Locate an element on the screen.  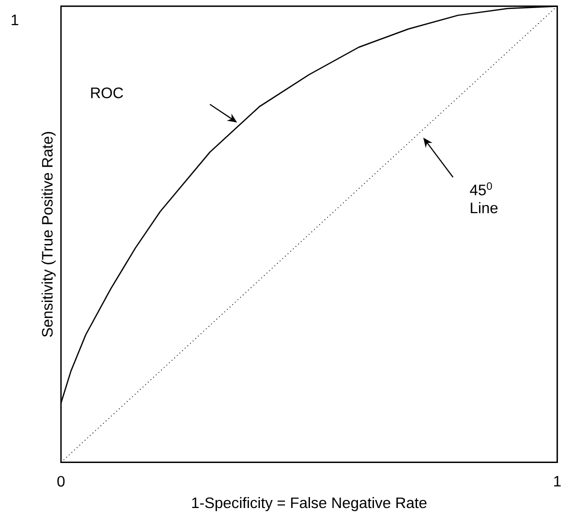
x-tick-label: 0 is located at coordinates (61, 481).